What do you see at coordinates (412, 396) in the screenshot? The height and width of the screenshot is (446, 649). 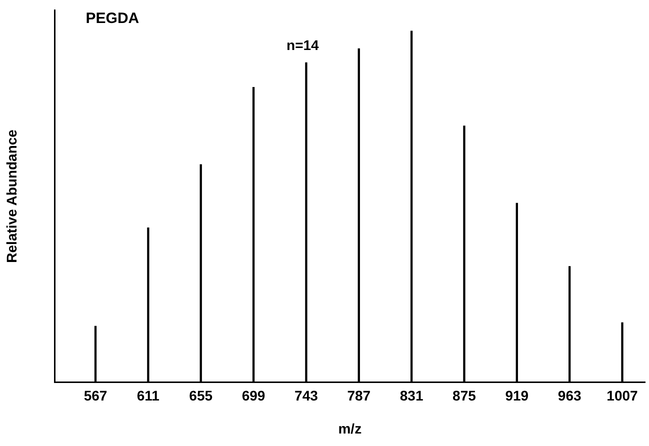 I see `x-tick-label: 831` at bounding box center [412, 396].